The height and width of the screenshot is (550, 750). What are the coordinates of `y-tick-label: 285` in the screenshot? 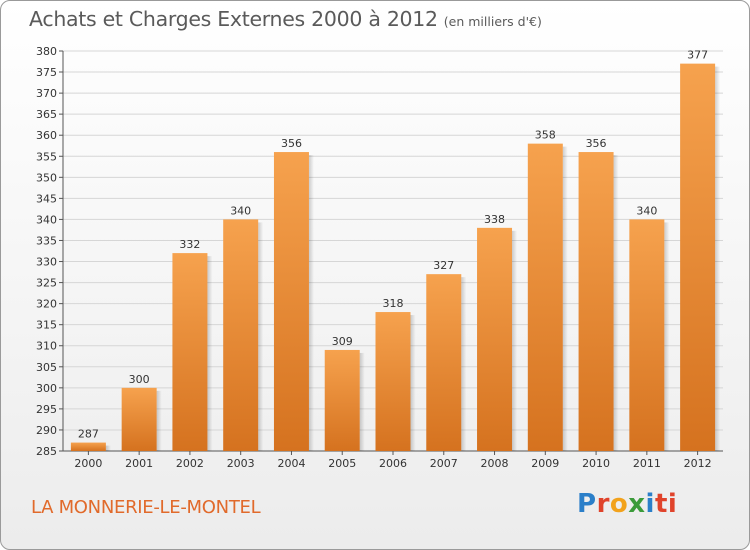 It's located at (46, 451).